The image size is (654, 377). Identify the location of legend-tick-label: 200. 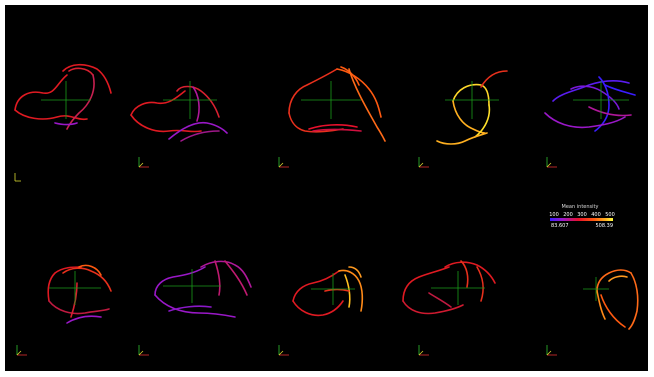
(568, 215).